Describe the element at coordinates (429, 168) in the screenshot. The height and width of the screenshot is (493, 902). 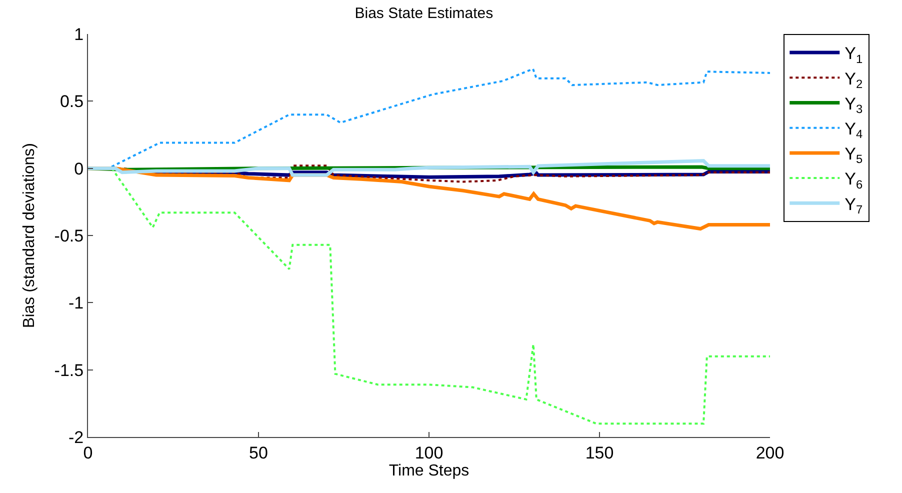
I see `line-series` at that location.